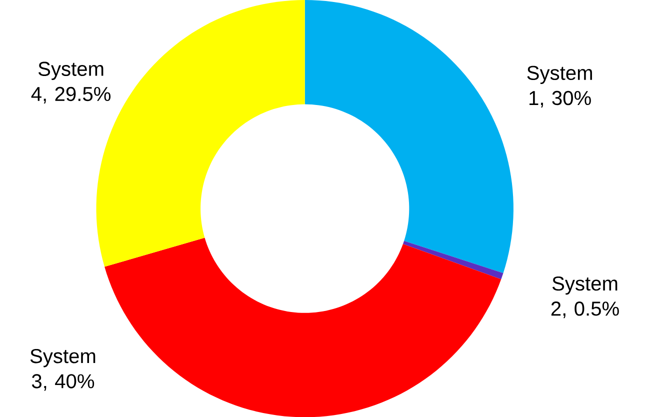 This screenshot has height=417, width=648. What do you see at coordinates (63, 369) in the screenshot?
I see `slice-label: System 3, 40%` at bounding box center [63, 369].